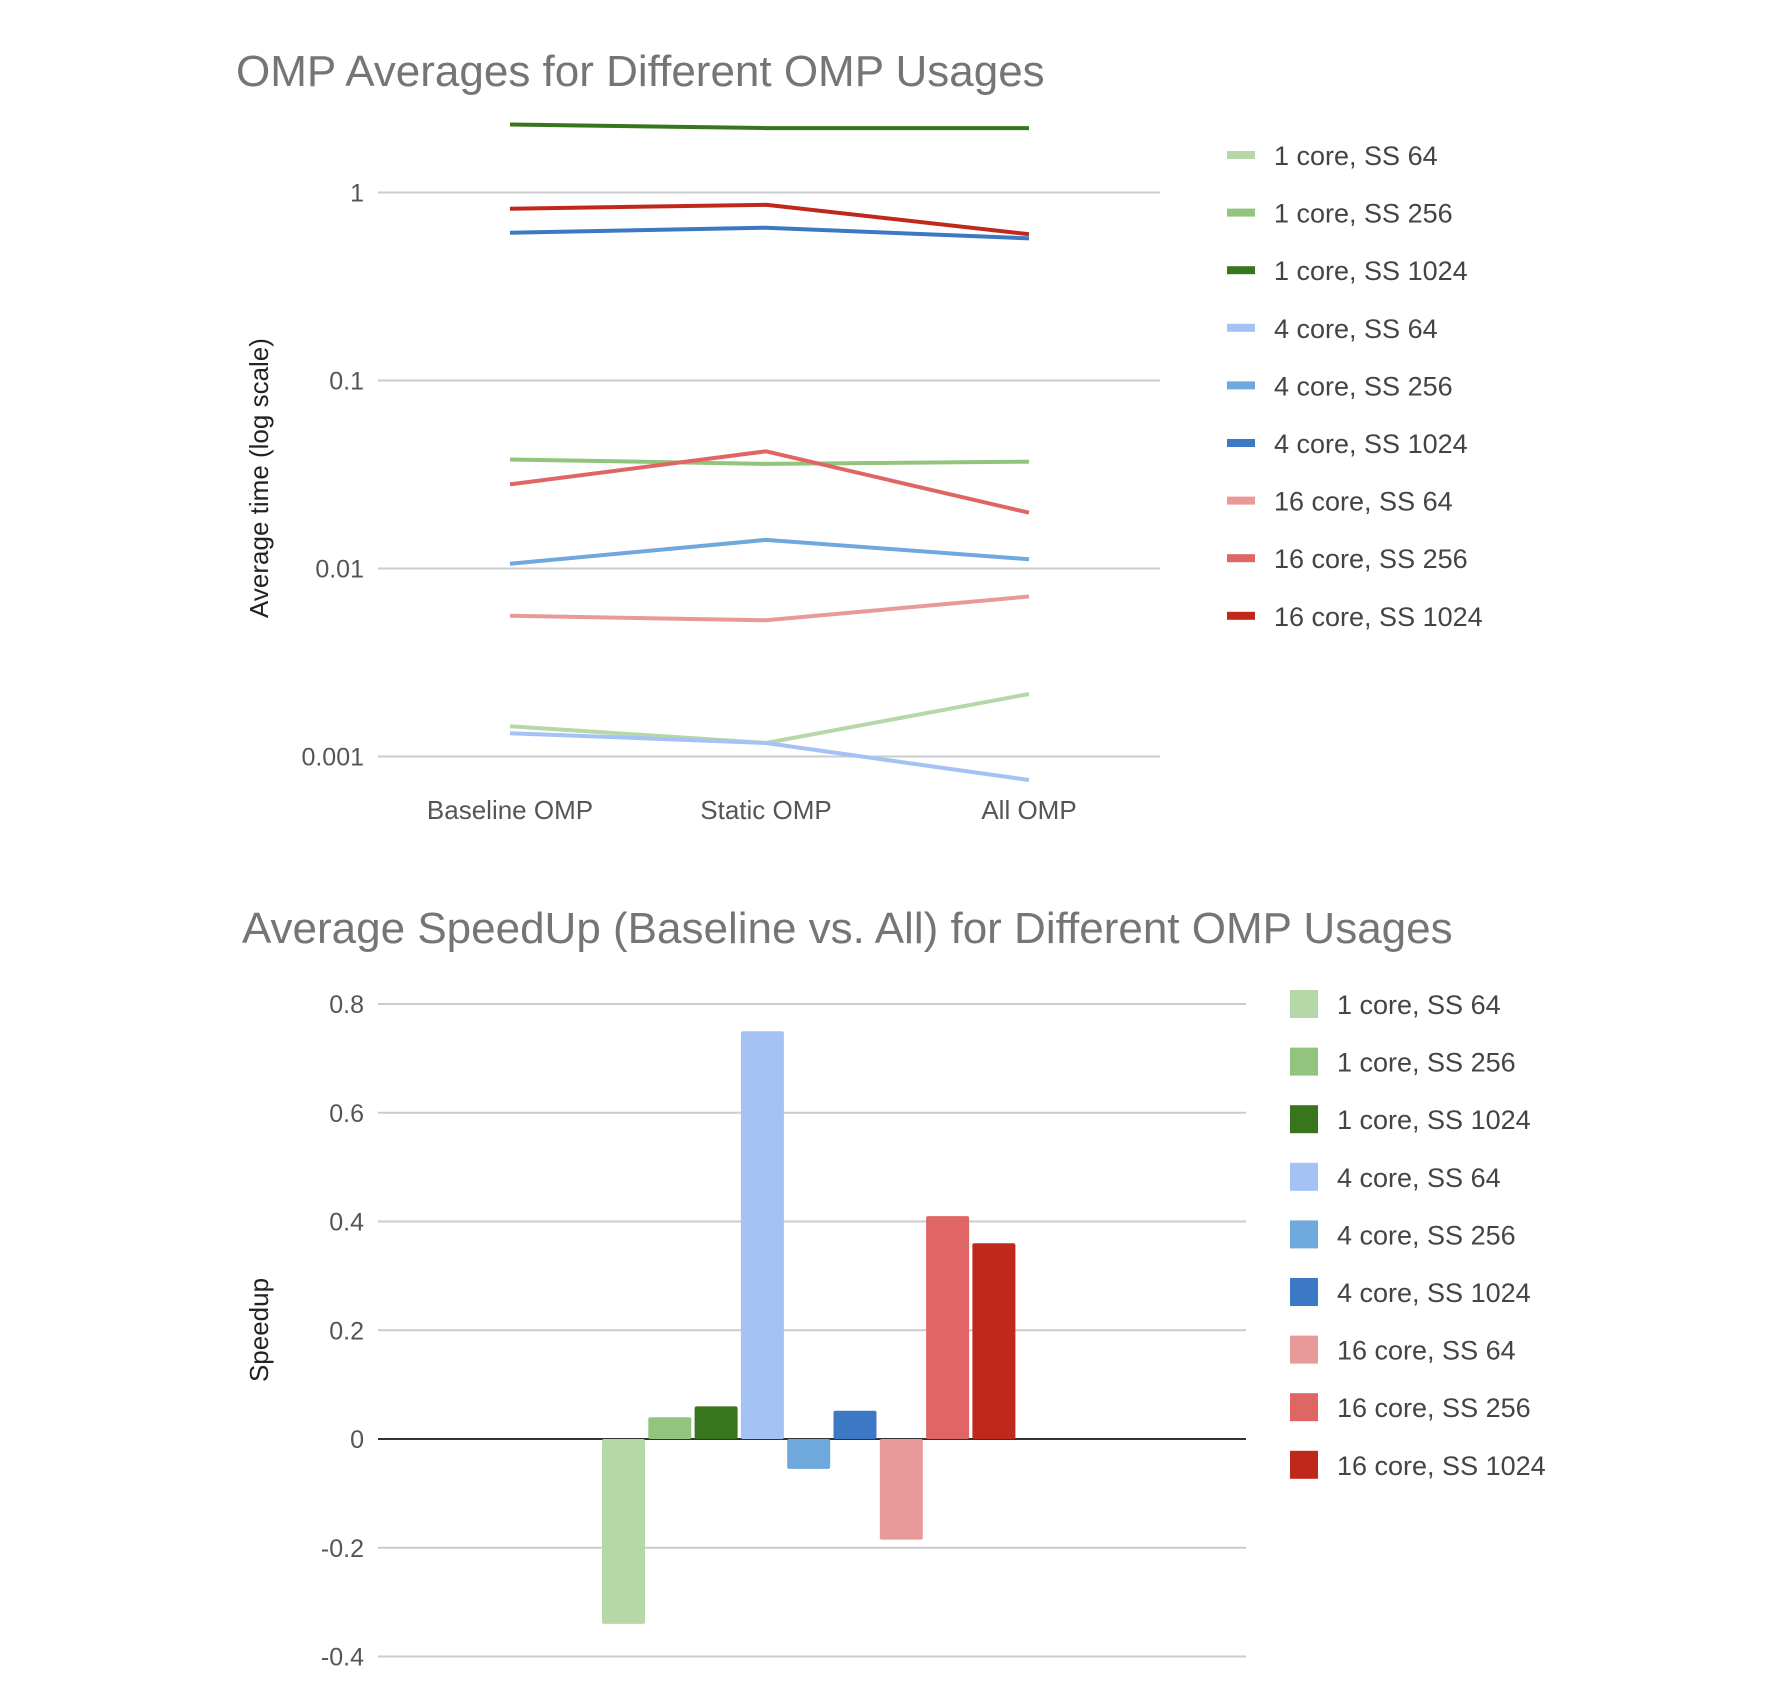  I want to click on bar-legend-item: 4 core, SS 1024, so click(1410, 1293).